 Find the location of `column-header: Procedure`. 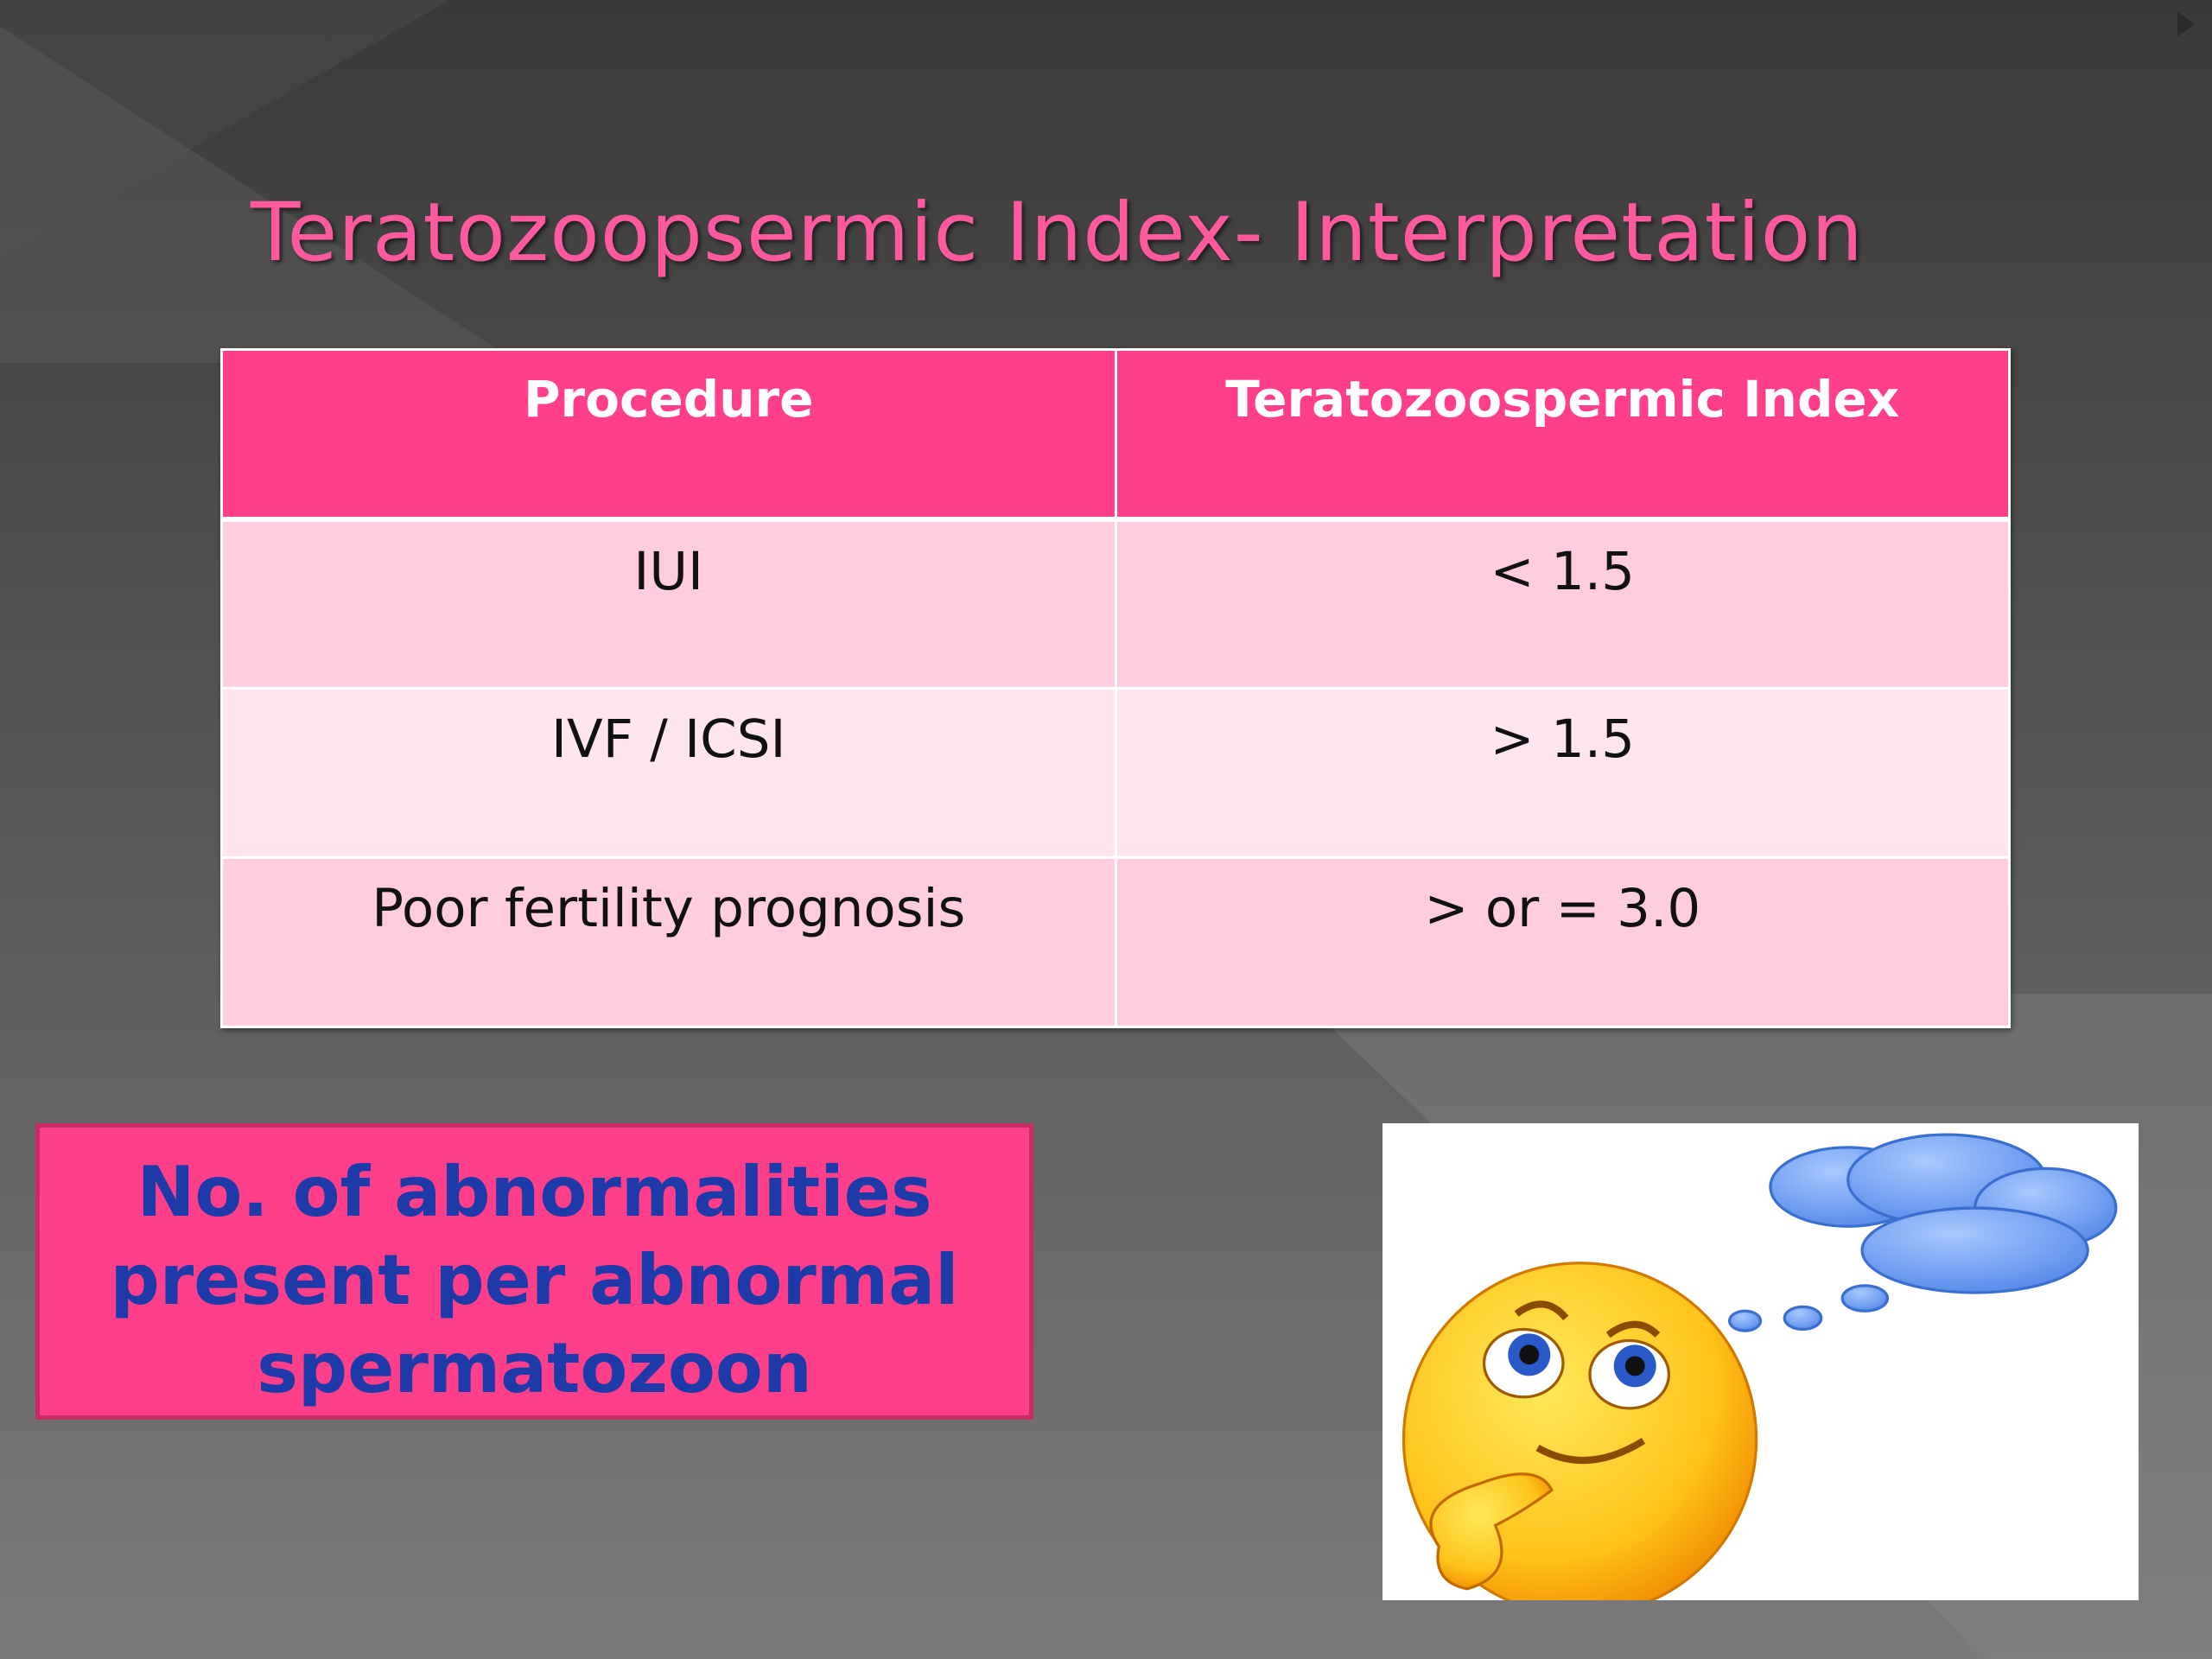

column-header: Procedure is located at coordinates (668, 435).